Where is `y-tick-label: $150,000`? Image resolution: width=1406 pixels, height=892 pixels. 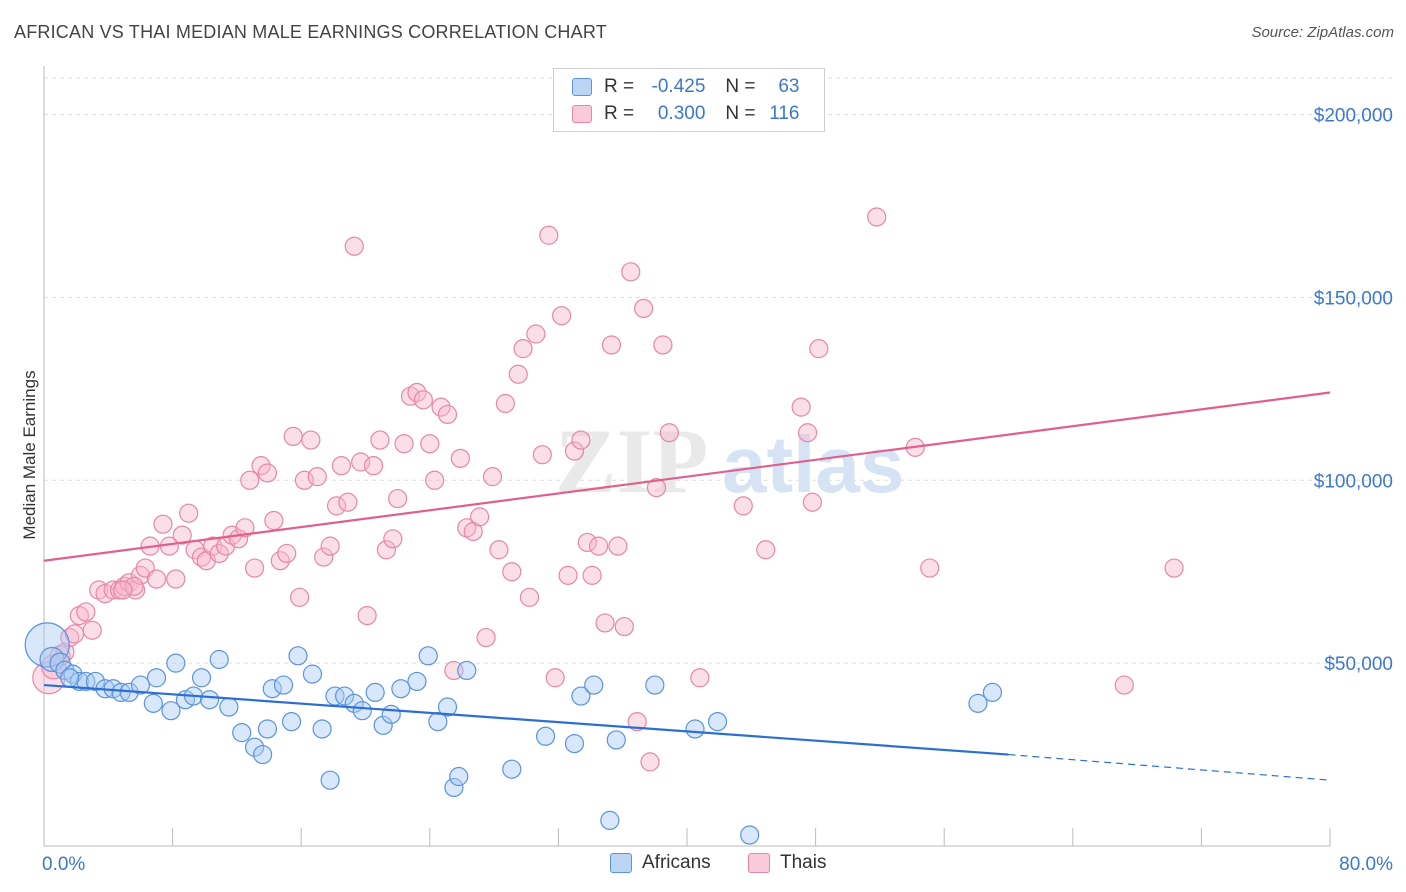
y-tick-label: $150,000 is located at coordinates (1353, 298).